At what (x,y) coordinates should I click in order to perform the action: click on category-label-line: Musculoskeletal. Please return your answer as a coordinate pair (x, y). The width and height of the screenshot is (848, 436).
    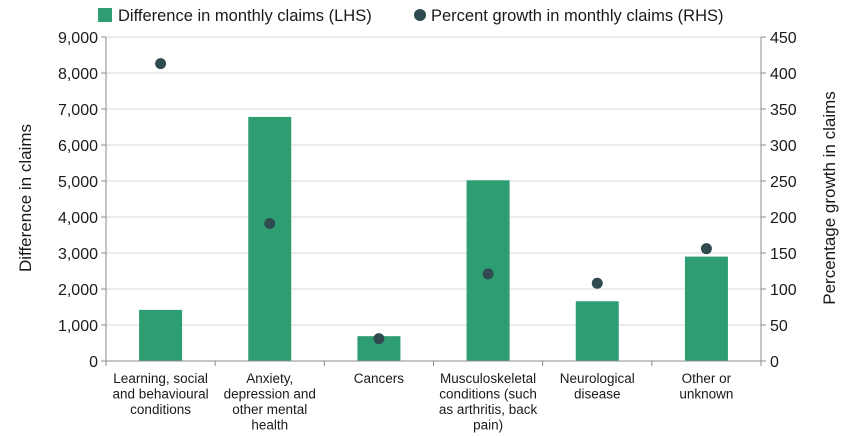
    Looking at the image, I should click on (488, 378).